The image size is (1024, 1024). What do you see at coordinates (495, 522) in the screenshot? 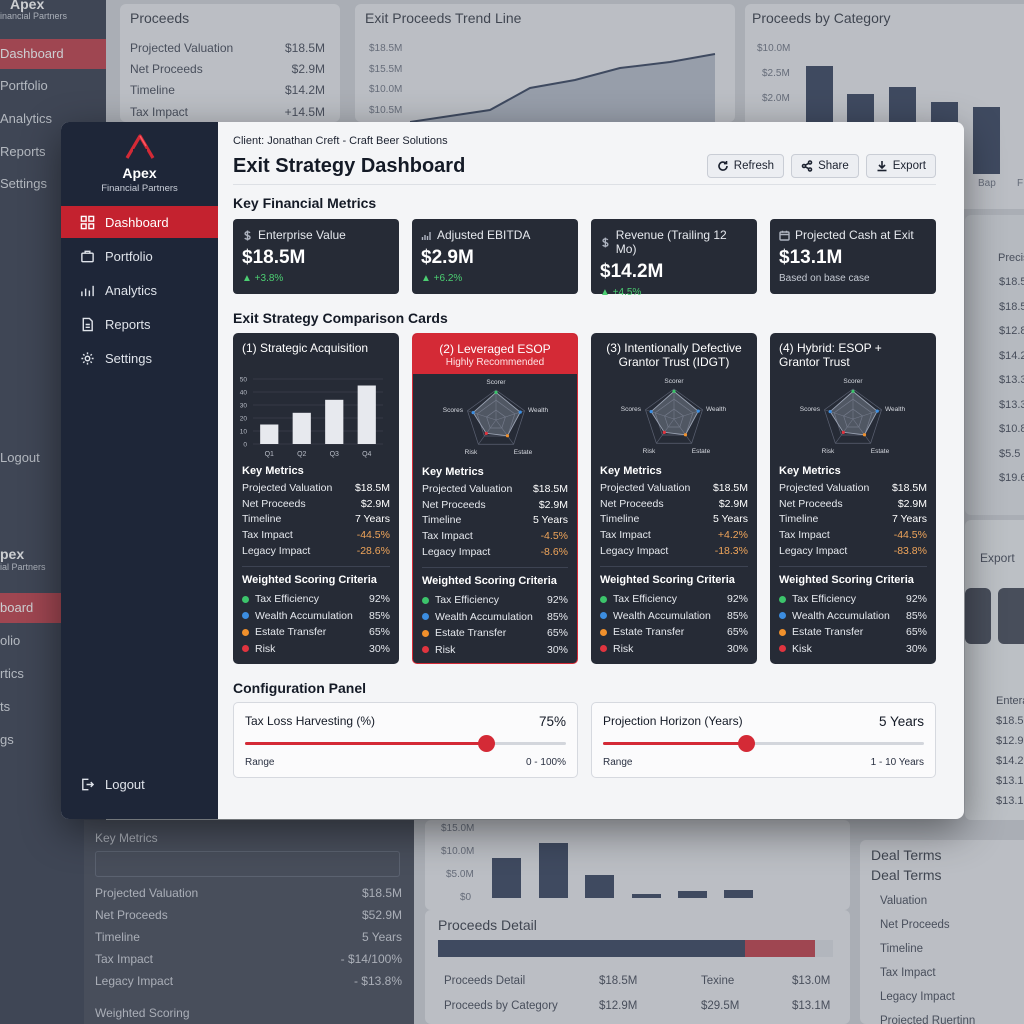
I see `metric-row: Timeline 5 Years` at bounding box center [495, 522].